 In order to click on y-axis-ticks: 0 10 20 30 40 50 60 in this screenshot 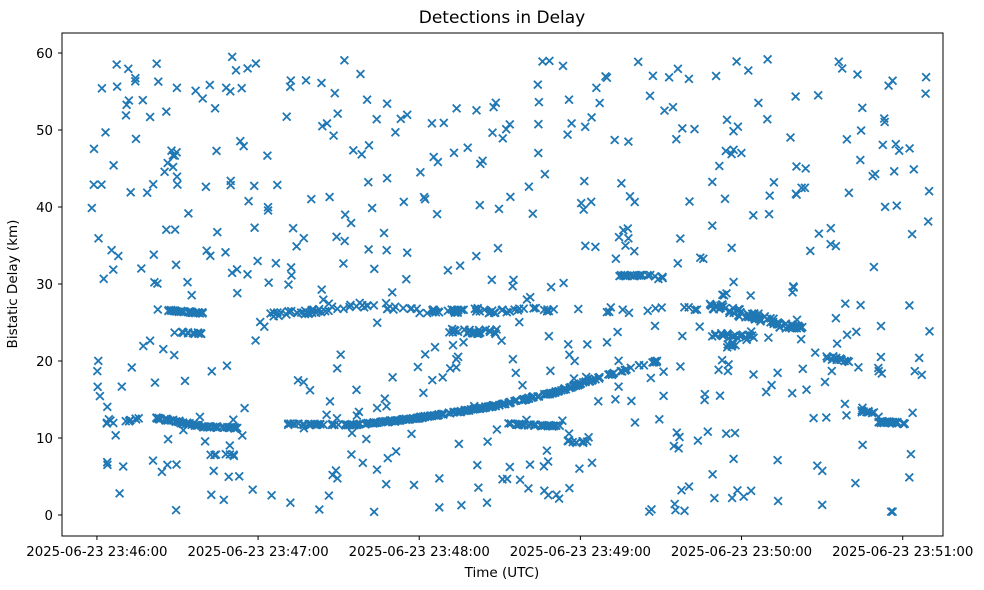, I will do `click(49, 285)`.